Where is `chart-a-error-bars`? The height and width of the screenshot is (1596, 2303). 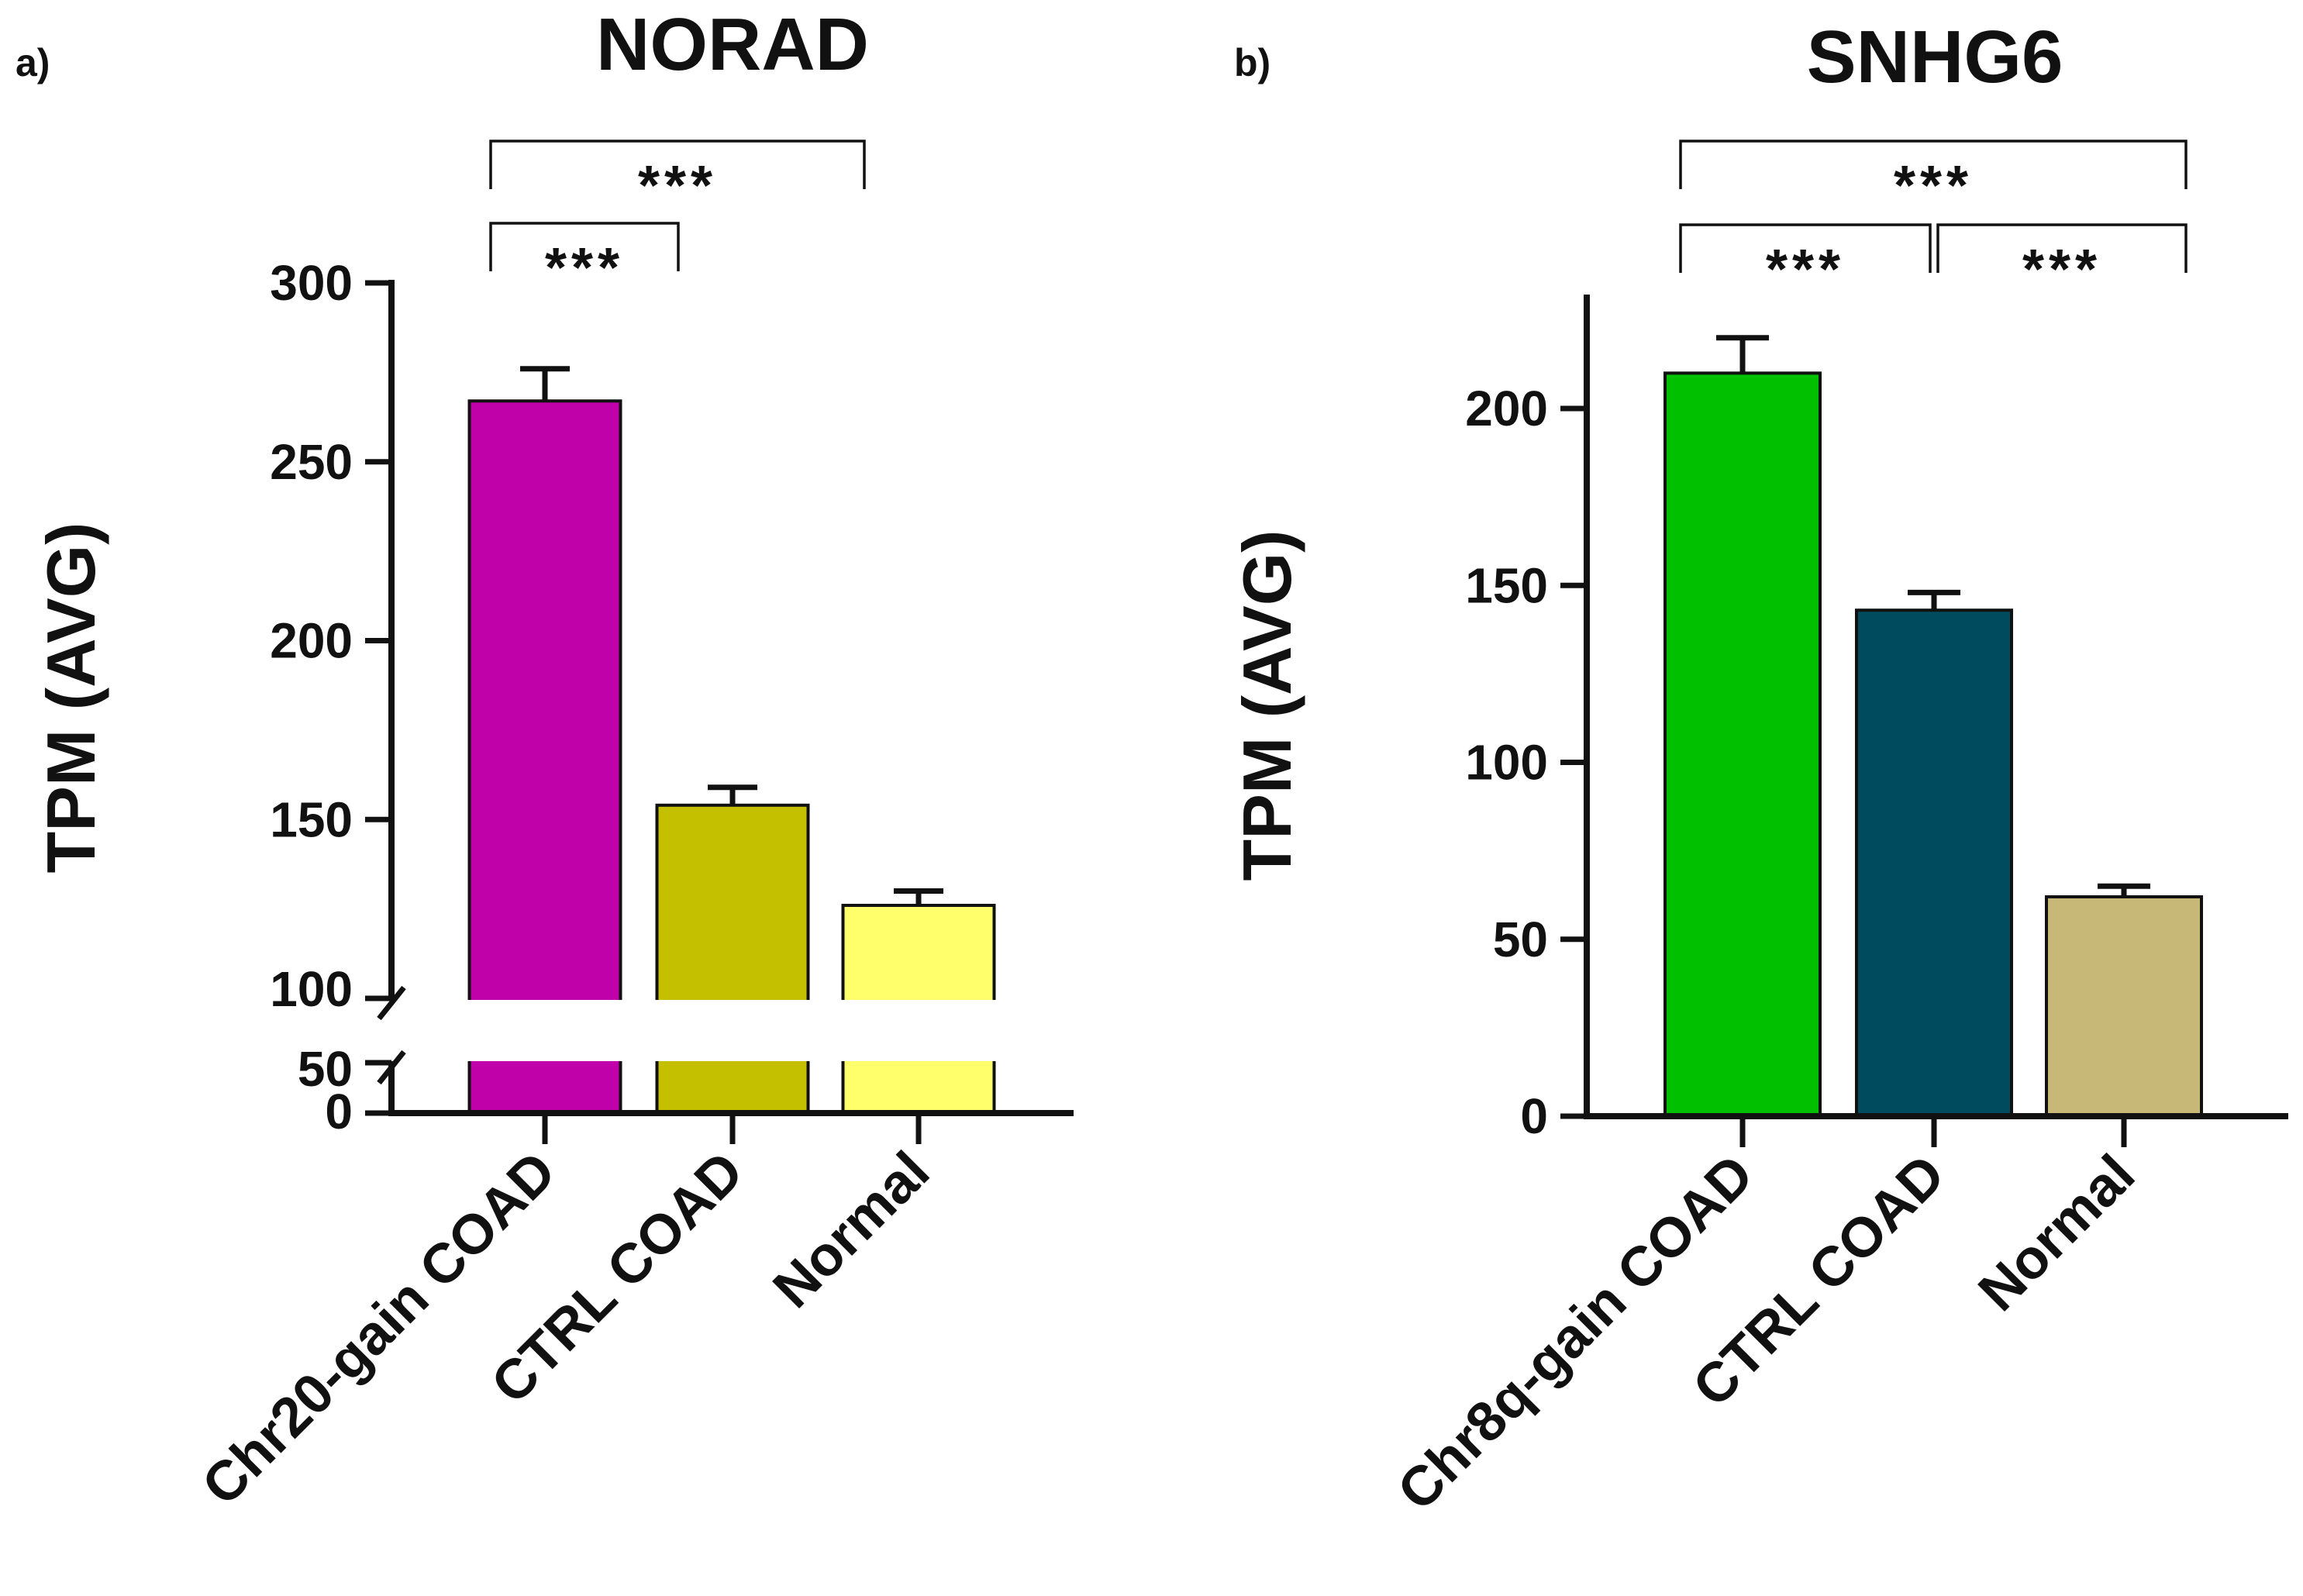
chart-a-error-bars is located at coordinates (731, 636).